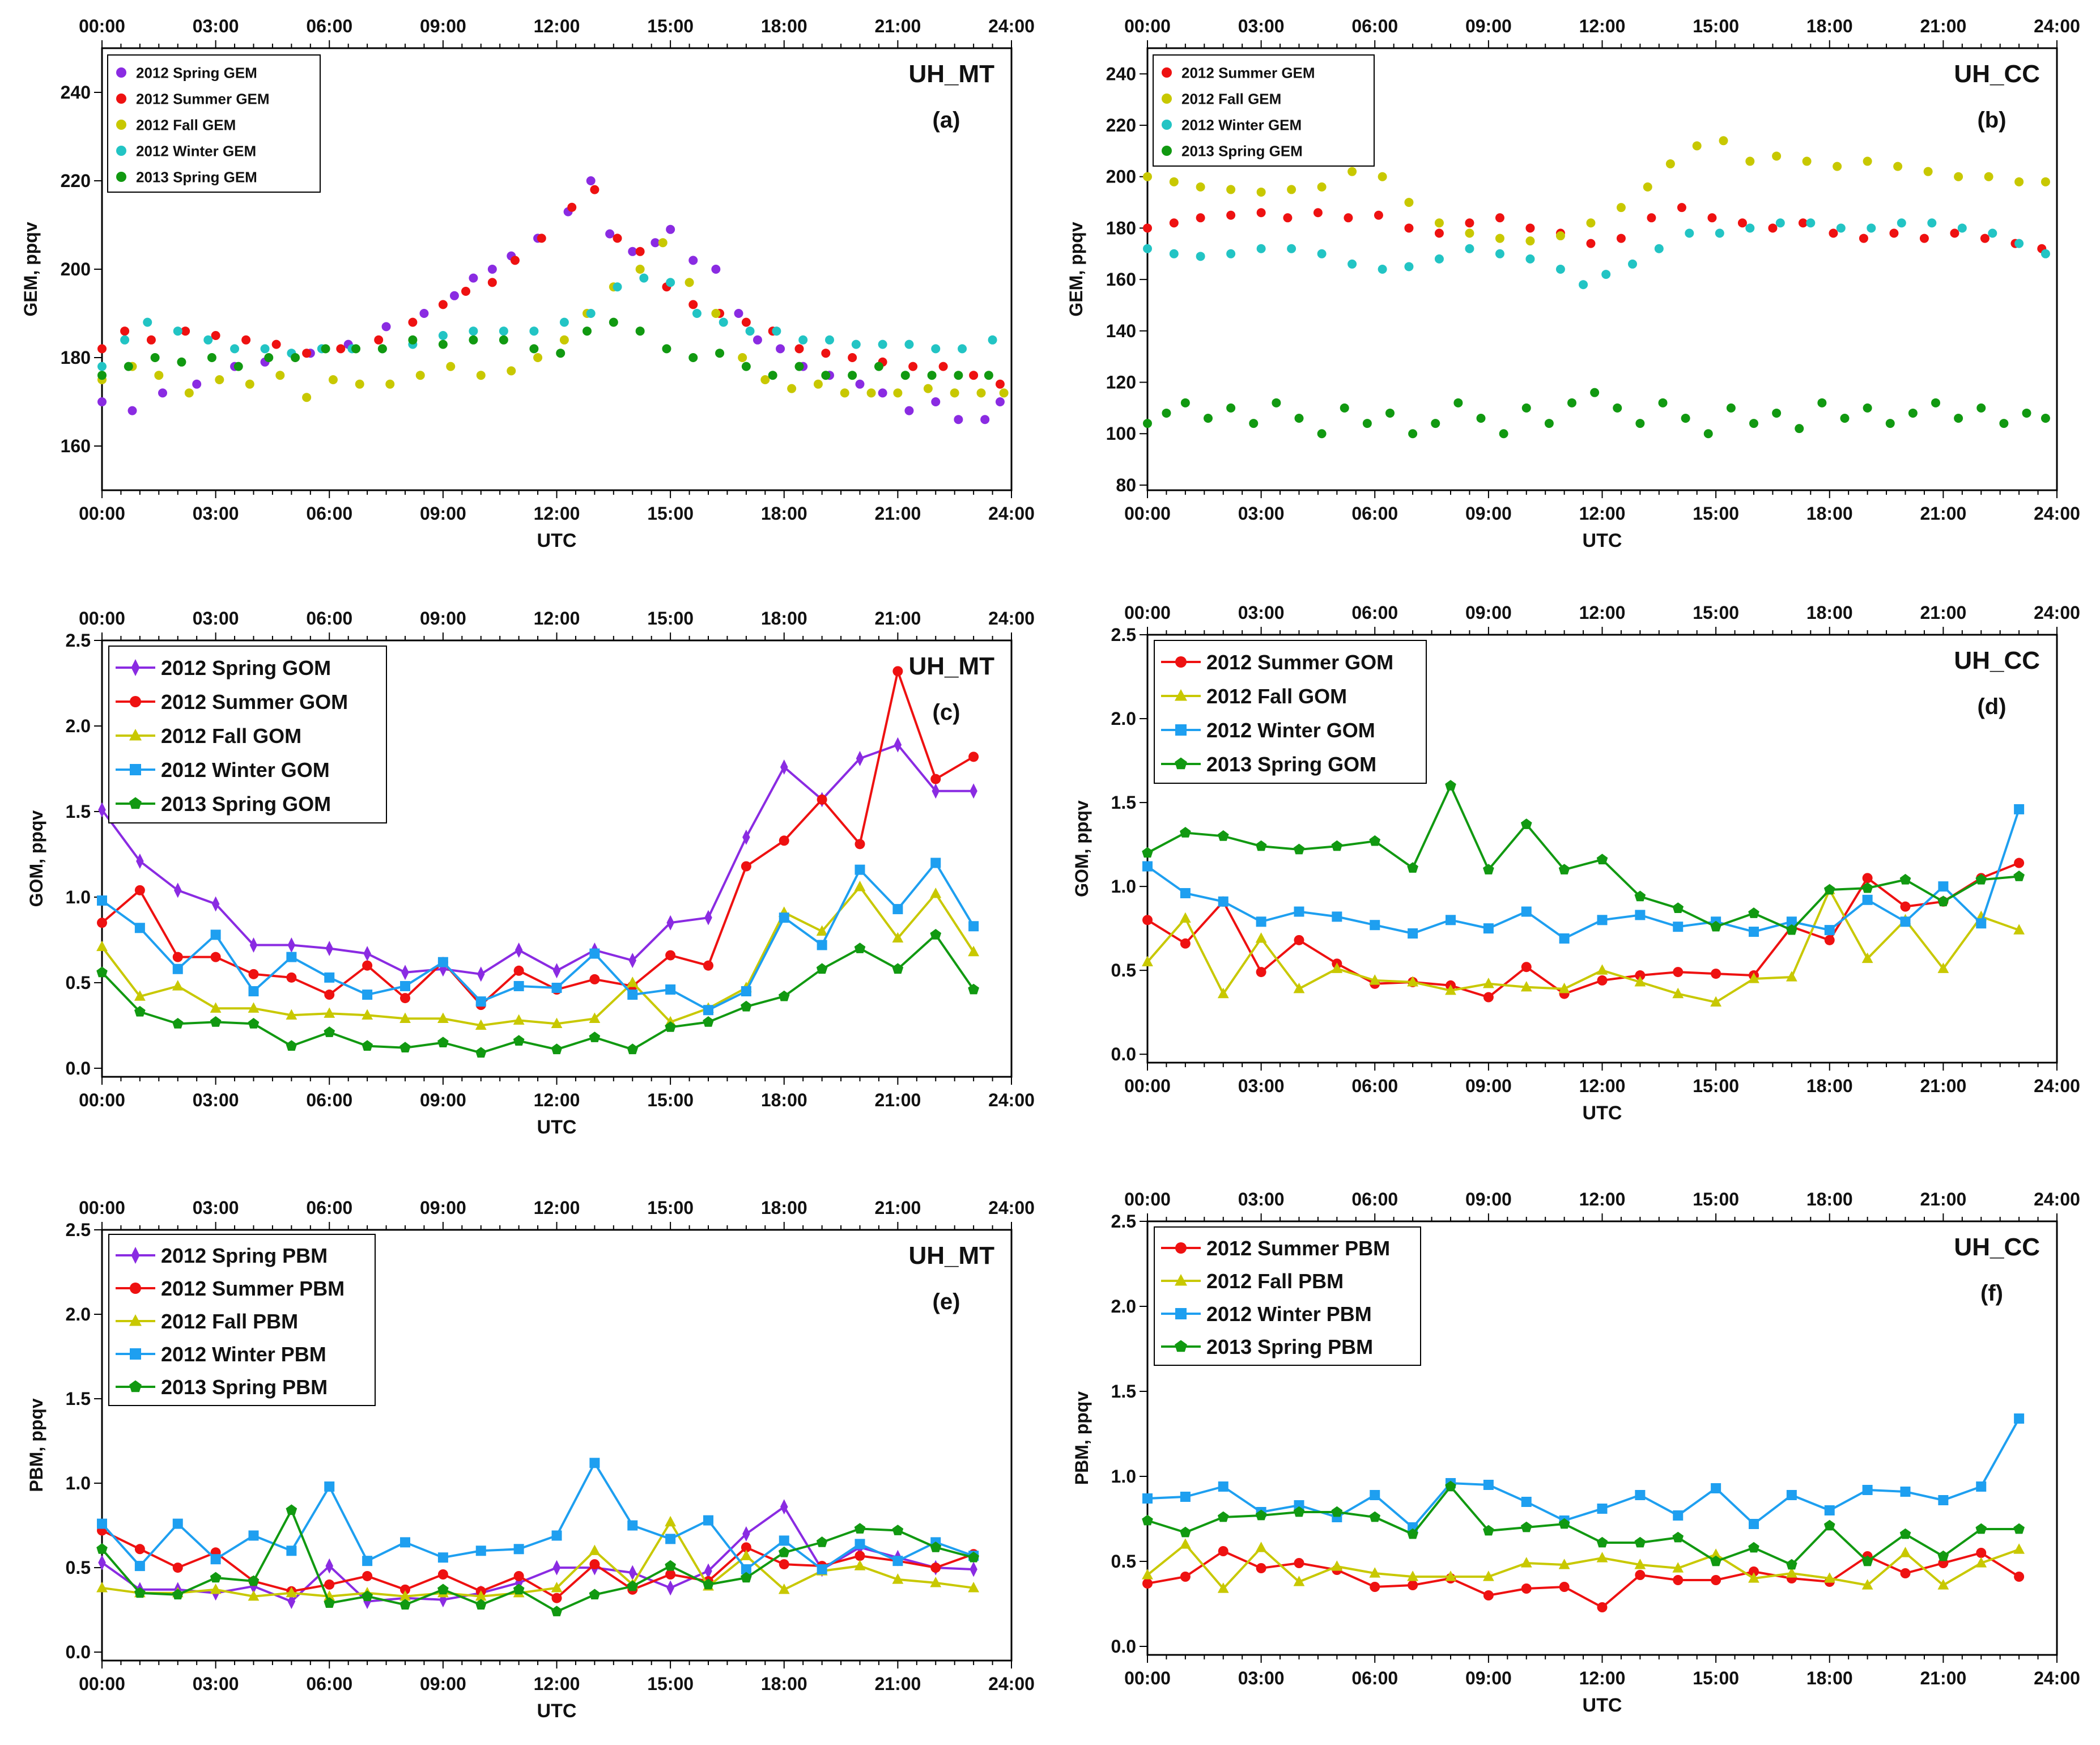  I want to click on x-axis-label: UTC, so click(1602, 1113).